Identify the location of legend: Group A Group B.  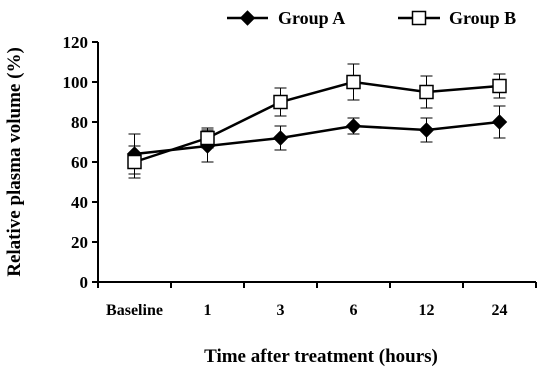
(371, 18).